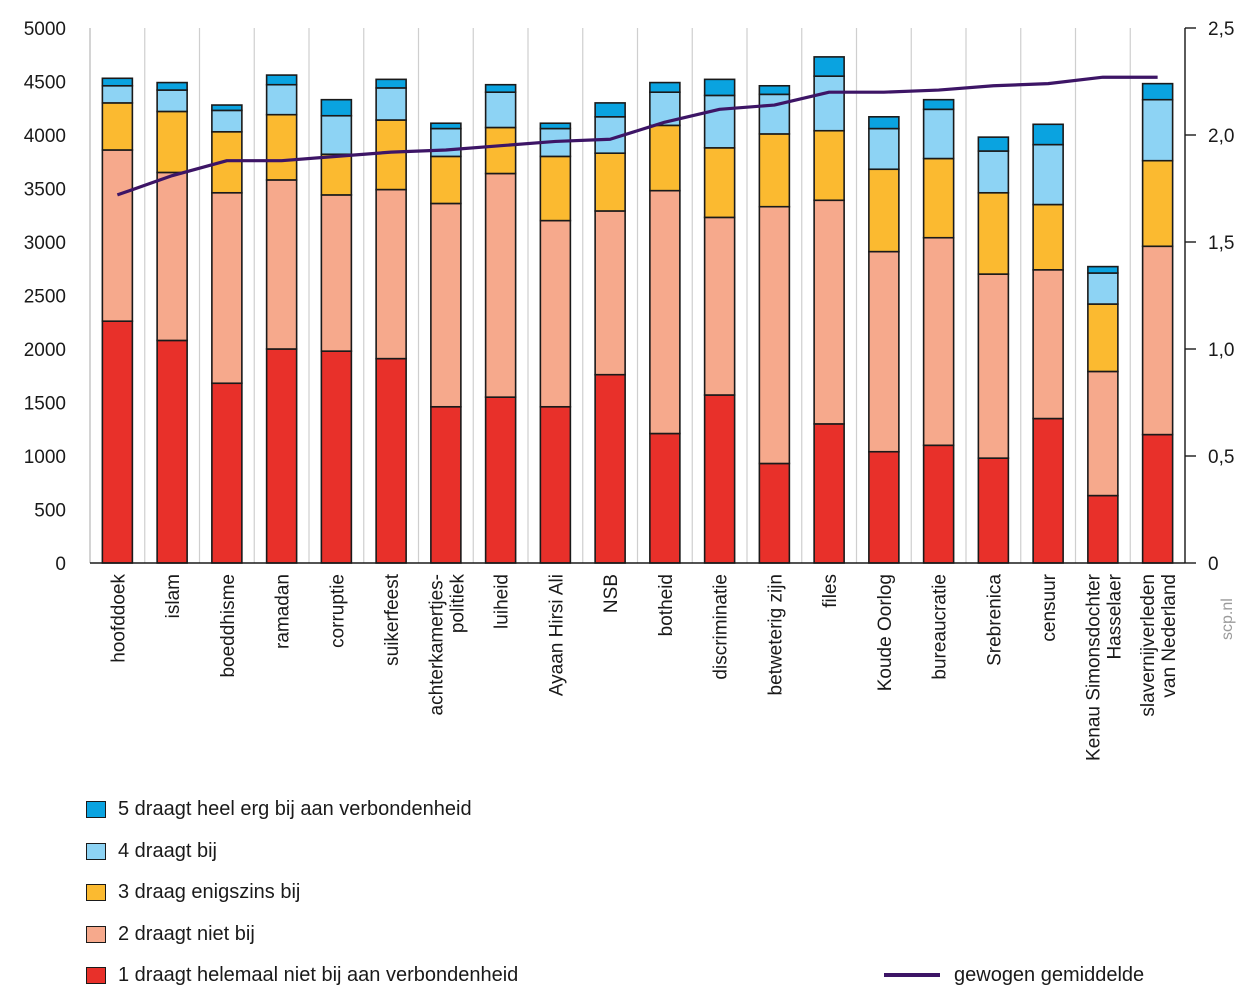 The height and width of the screenshot is (989, 1245). I want to click on category-label: betweterig zijn, so click(775, 634).